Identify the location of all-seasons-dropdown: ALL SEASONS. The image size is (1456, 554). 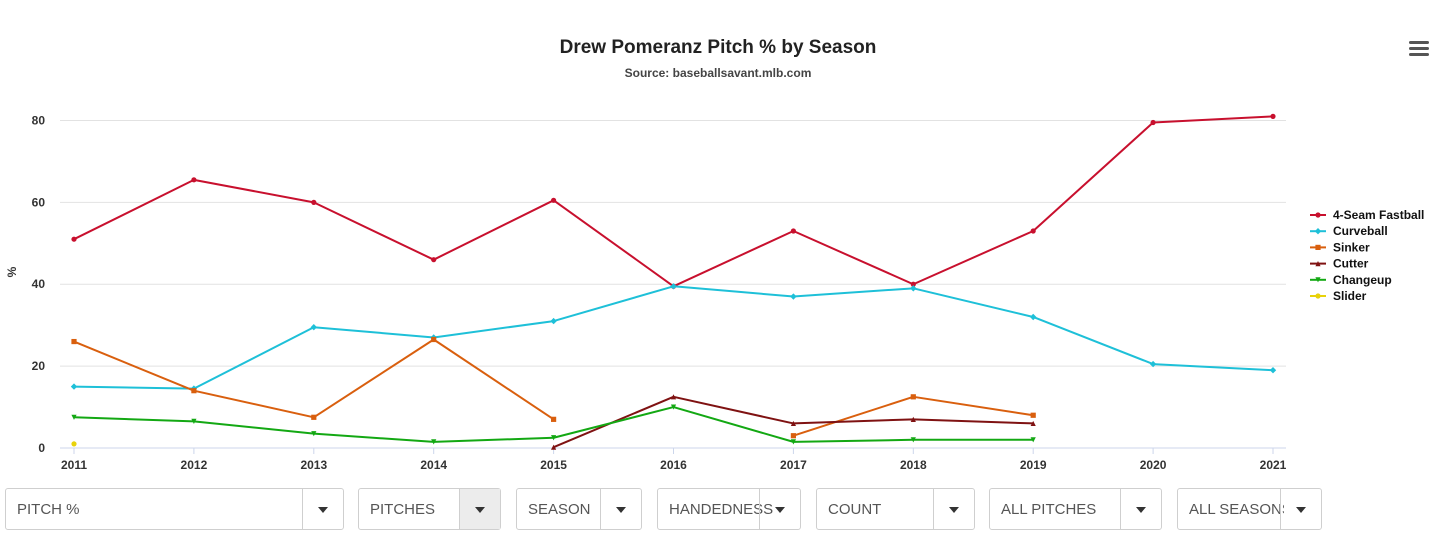
(1249, 509).